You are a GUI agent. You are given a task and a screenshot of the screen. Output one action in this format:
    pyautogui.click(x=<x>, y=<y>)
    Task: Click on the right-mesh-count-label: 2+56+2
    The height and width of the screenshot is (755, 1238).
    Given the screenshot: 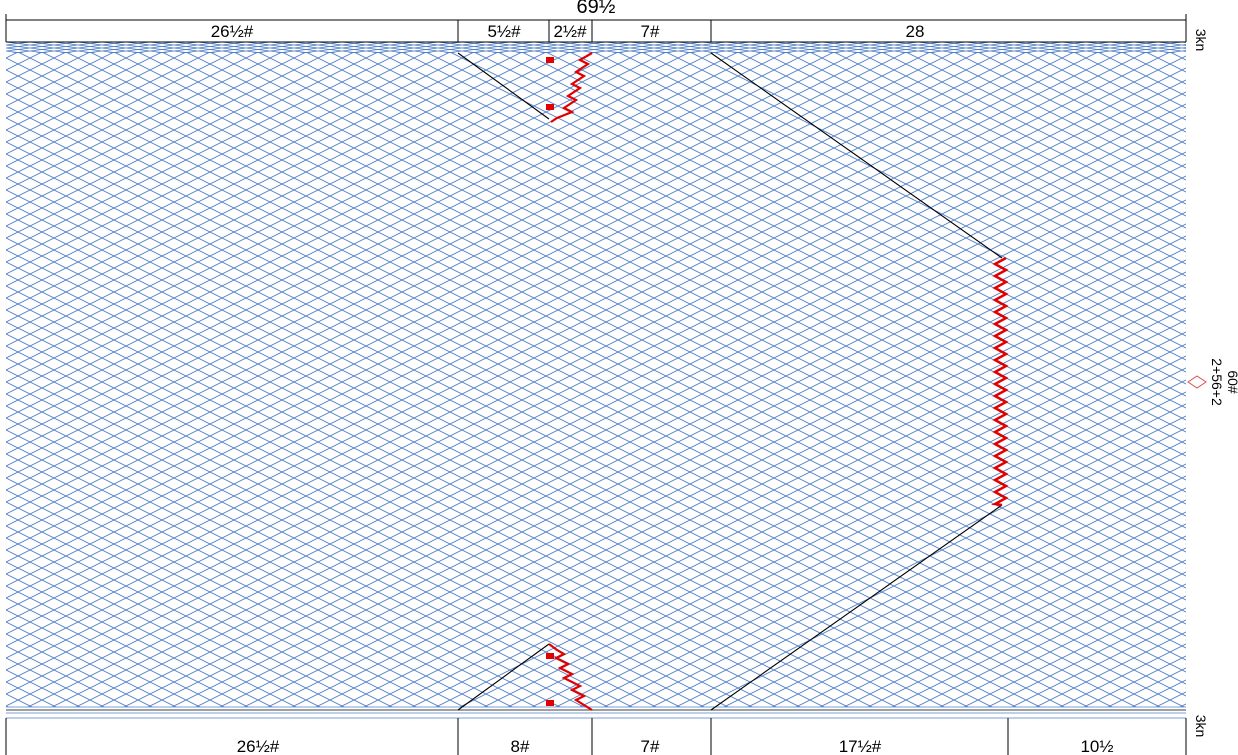 What is the action you would take?
    pyautogui.click(x=1217, y=382)
    